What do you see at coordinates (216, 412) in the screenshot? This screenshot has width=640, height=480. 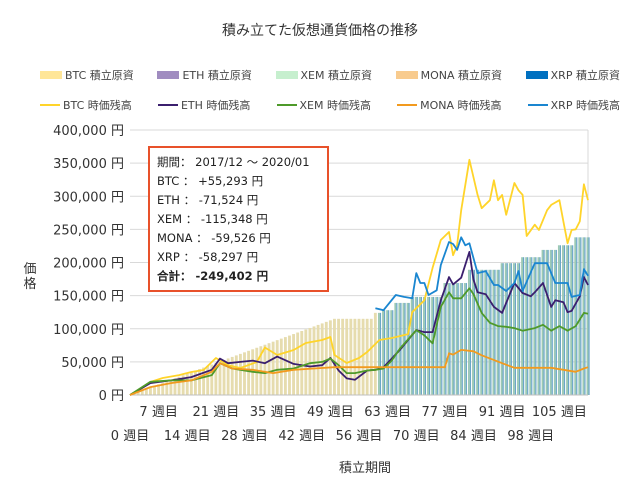 I see `x-tick-label: 21 週目` at bounding box center [216, 412].